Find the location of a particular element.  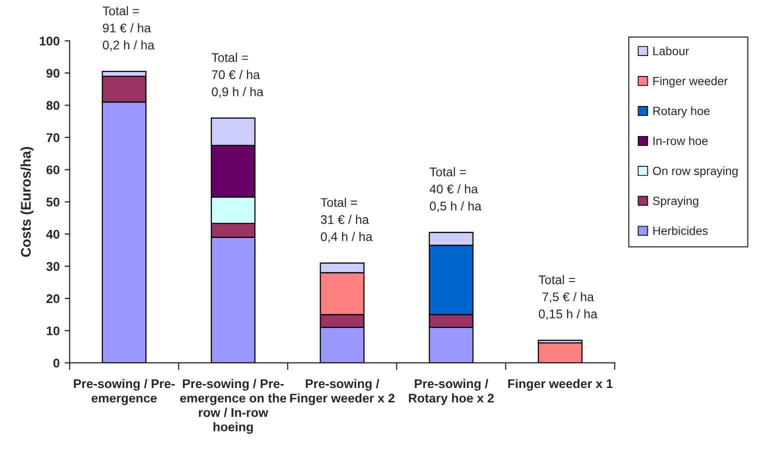

x-tick-label: Pre-sowing / Pre-emergence is located at coordinates (124, 392).